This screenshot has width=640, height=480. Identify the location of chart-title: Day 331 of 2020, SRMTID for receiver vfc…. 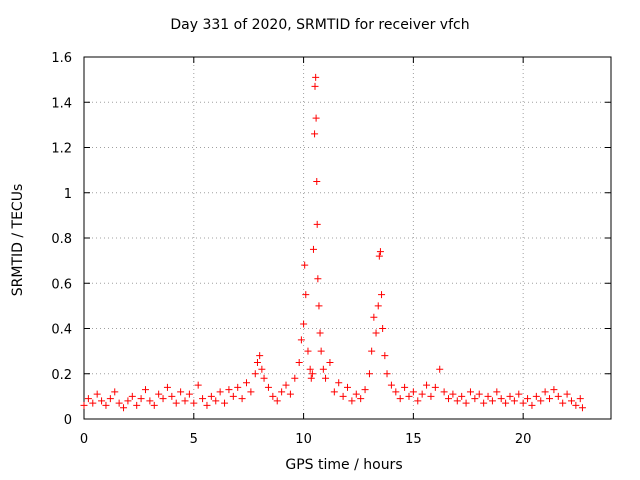
(320, 25).